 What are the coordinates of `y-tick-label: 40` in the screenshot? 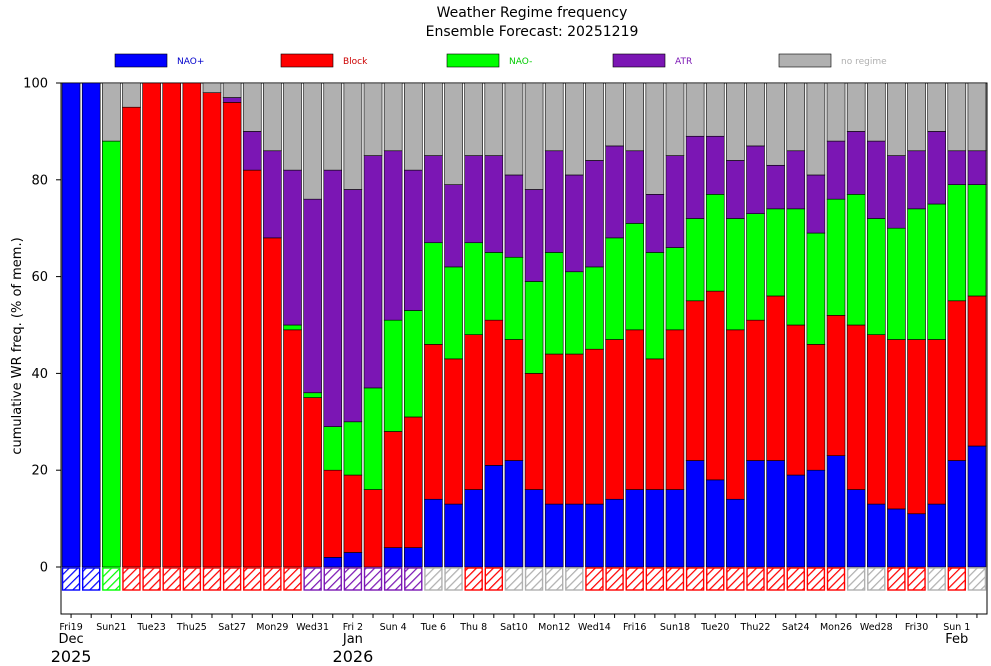 It's located at (39, 374).